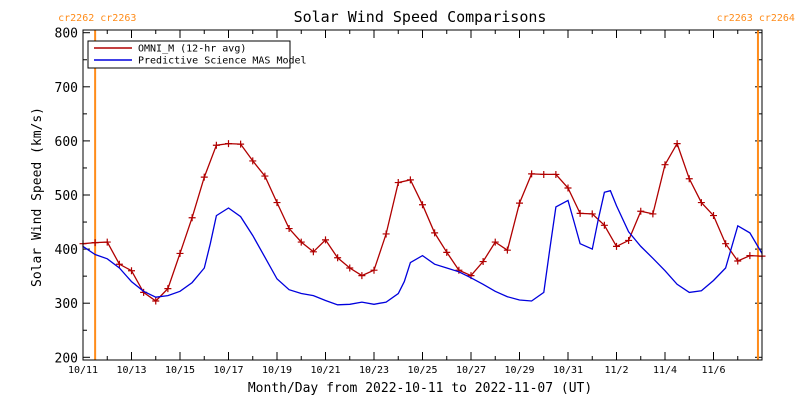  What do you see at coordinates (97, 18) in the screenshot?
I see `carrington-label: cr2262 cr2263` at bounding box center [97, 18].